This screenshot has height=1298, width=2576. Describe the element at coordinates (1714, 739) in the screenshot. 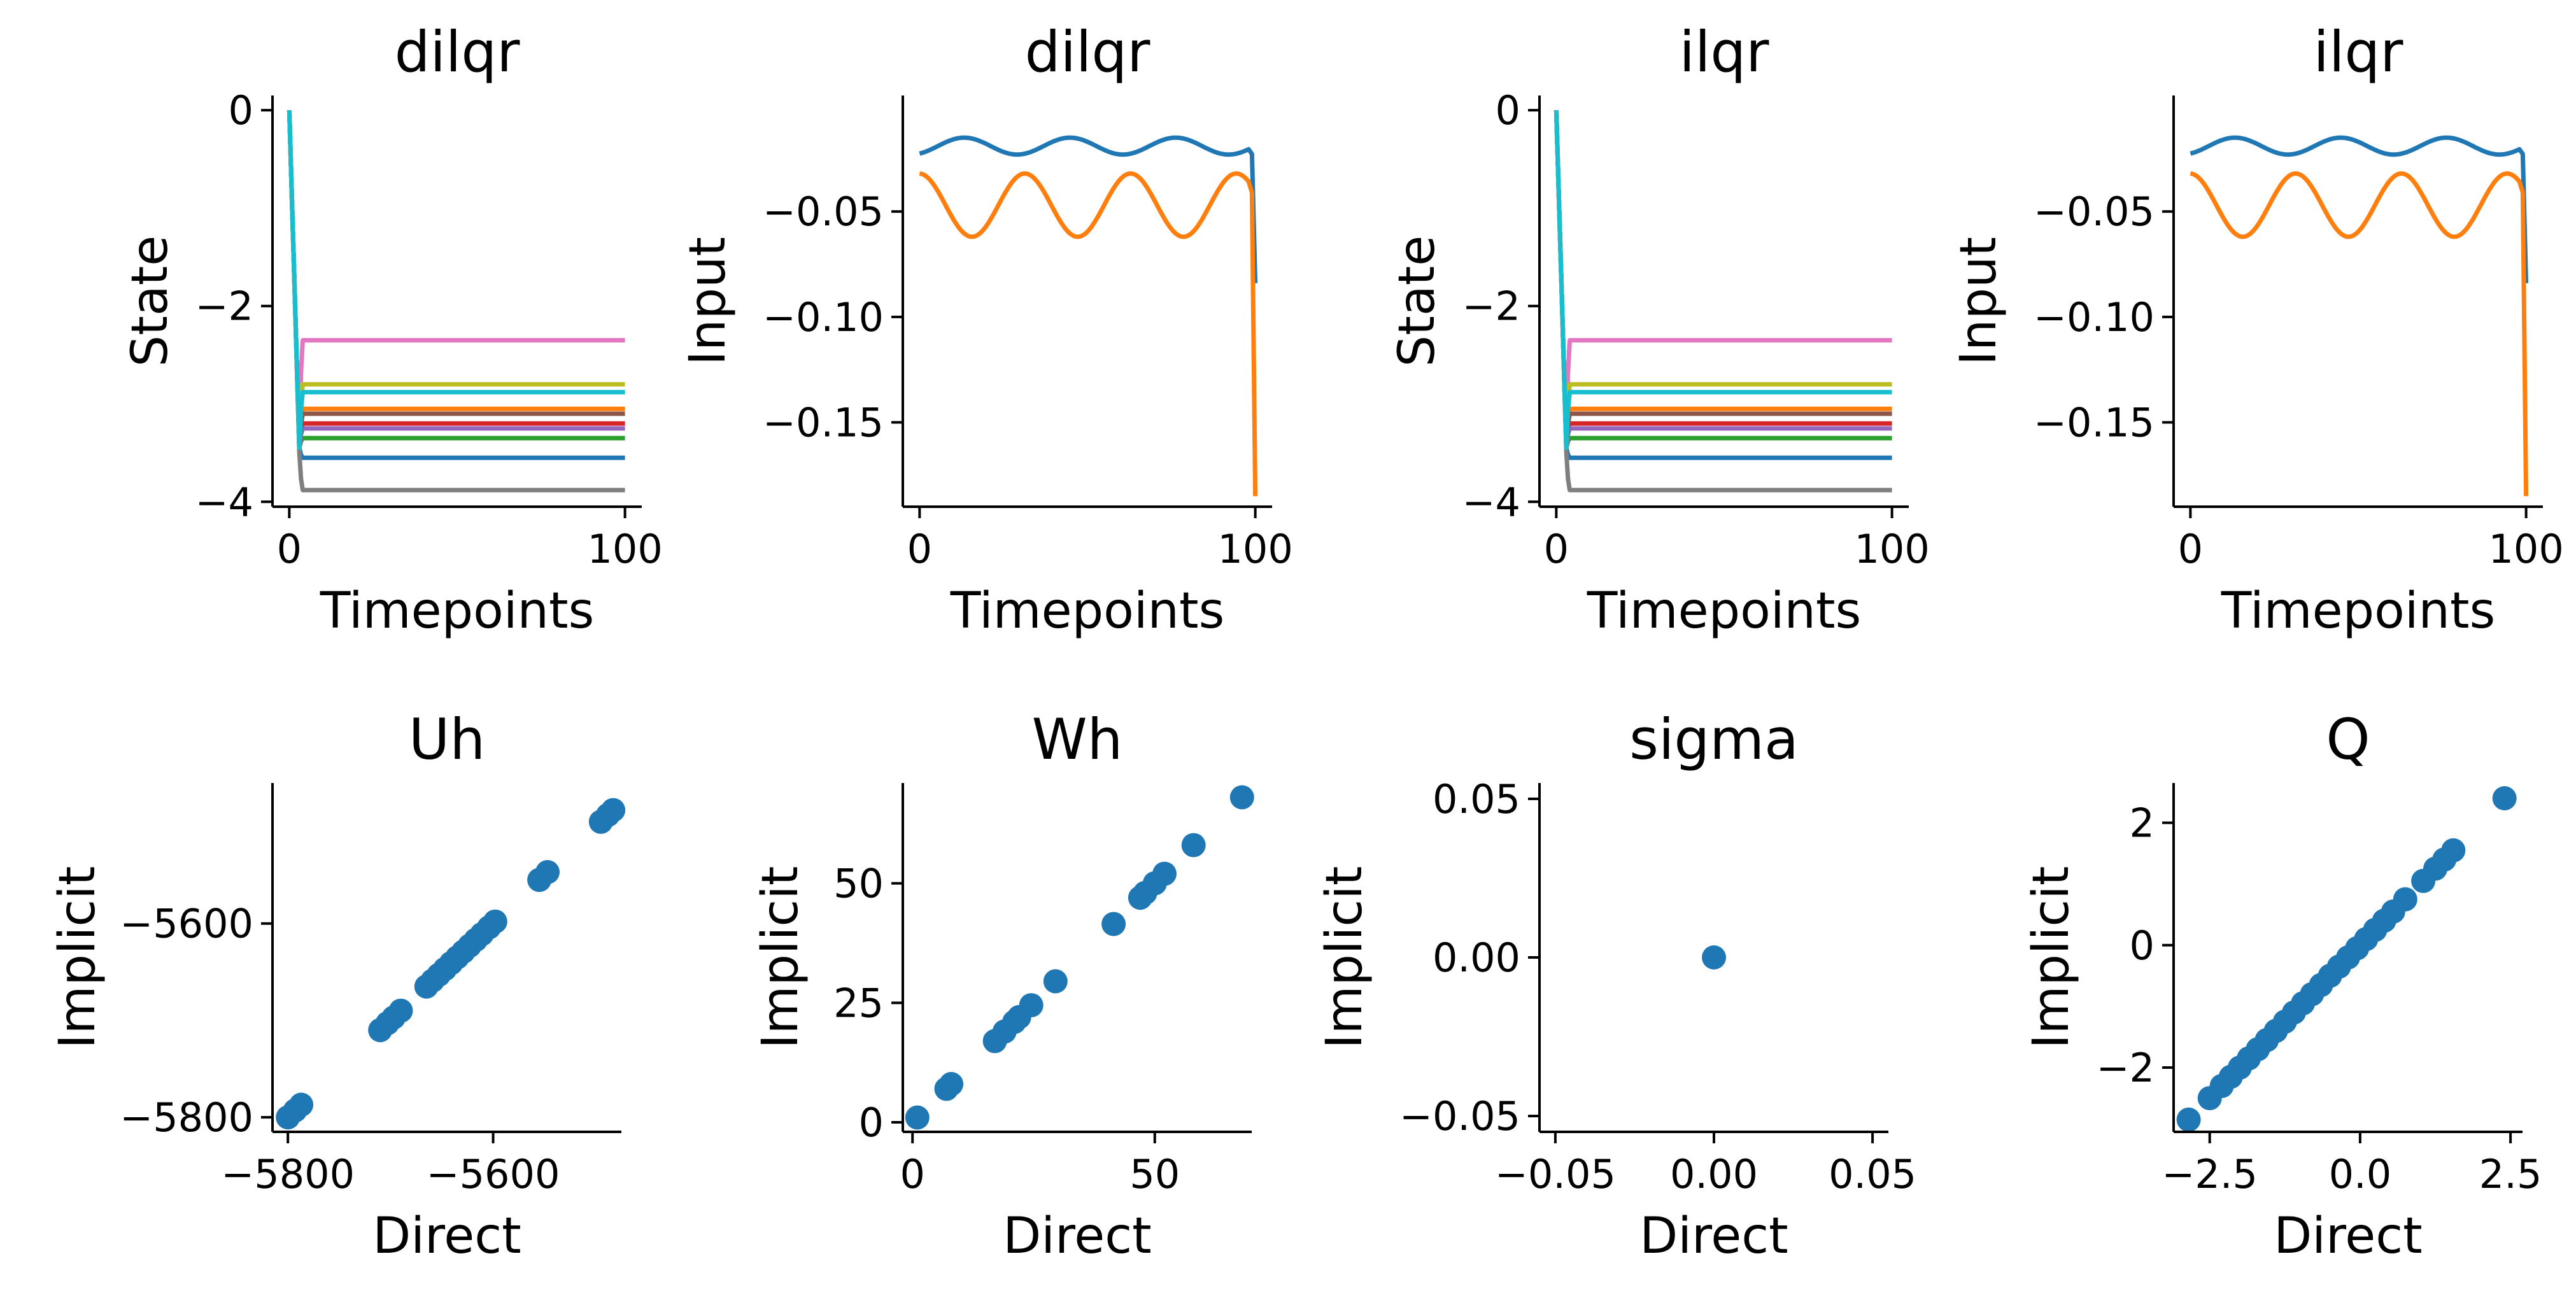

I see `subplot-title: sigma` at that location.